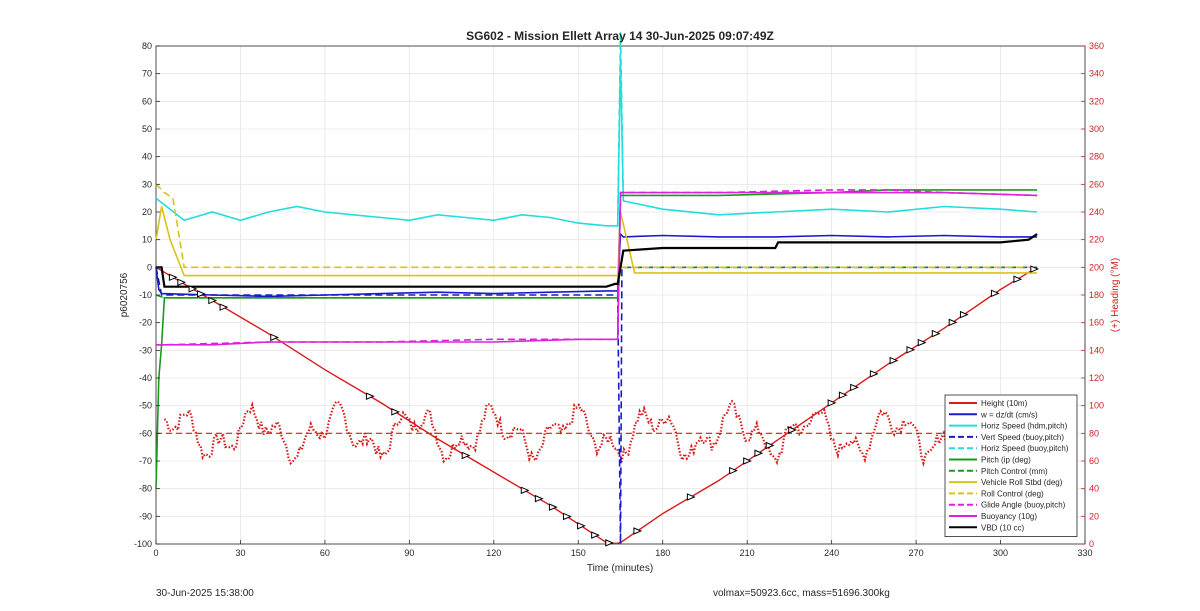 This screenshot has width=1200, height=611. Describe the element at coordinates (1025, 448) in the screenshot. I see `legend-label: Horiz Speed (buoy,pitch)` at that location.